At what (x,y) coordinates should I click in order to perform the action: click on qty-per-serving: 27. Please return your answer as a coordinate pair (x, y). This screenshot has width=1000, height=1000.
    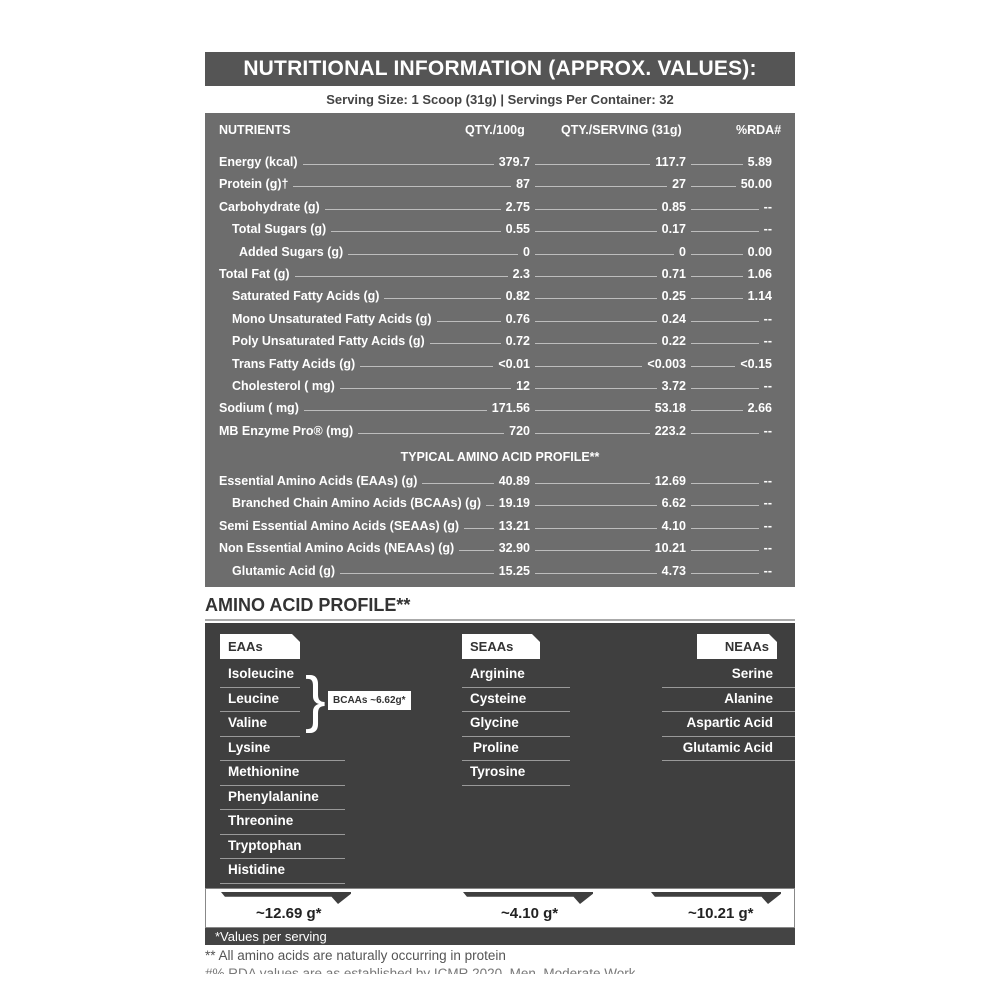
    Looking at the image, I should click on (679, 184).